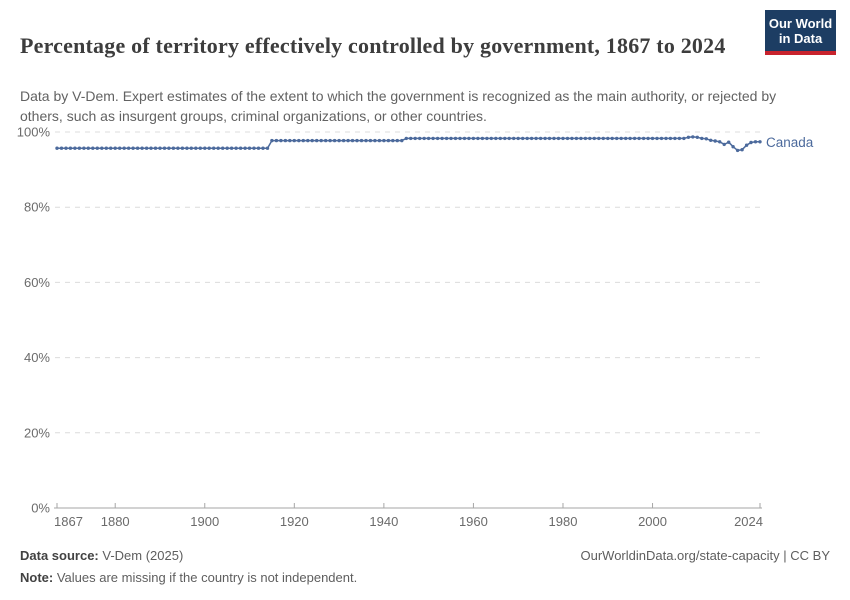  I want to click on note-label: Note:, so click(37, 577).